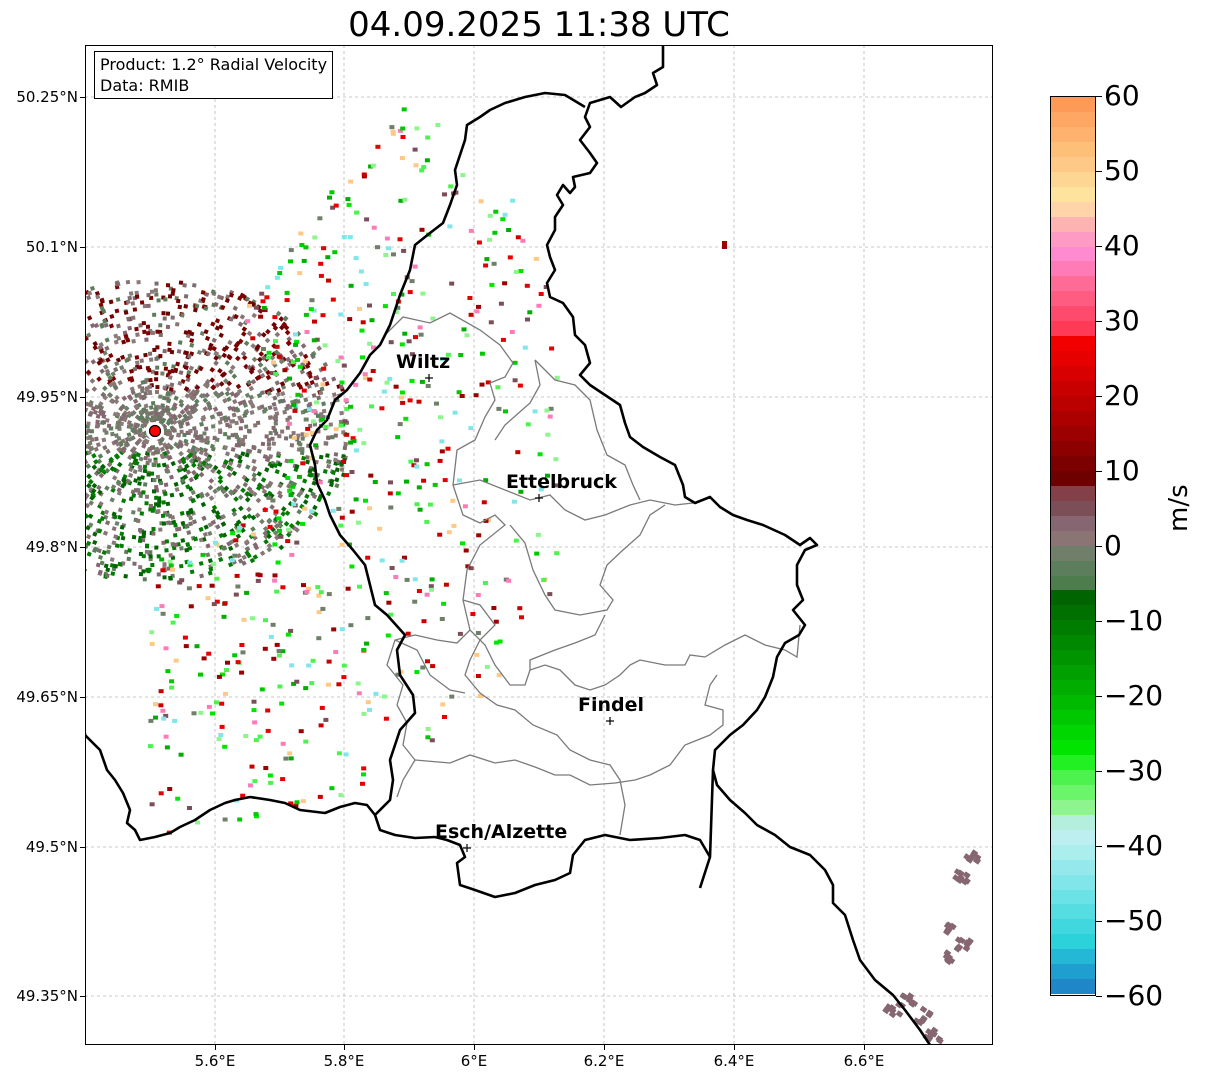  Describe the element at coordinates (474, 1061) in the screenshot. I see `lon-label: 6°E` at that location.